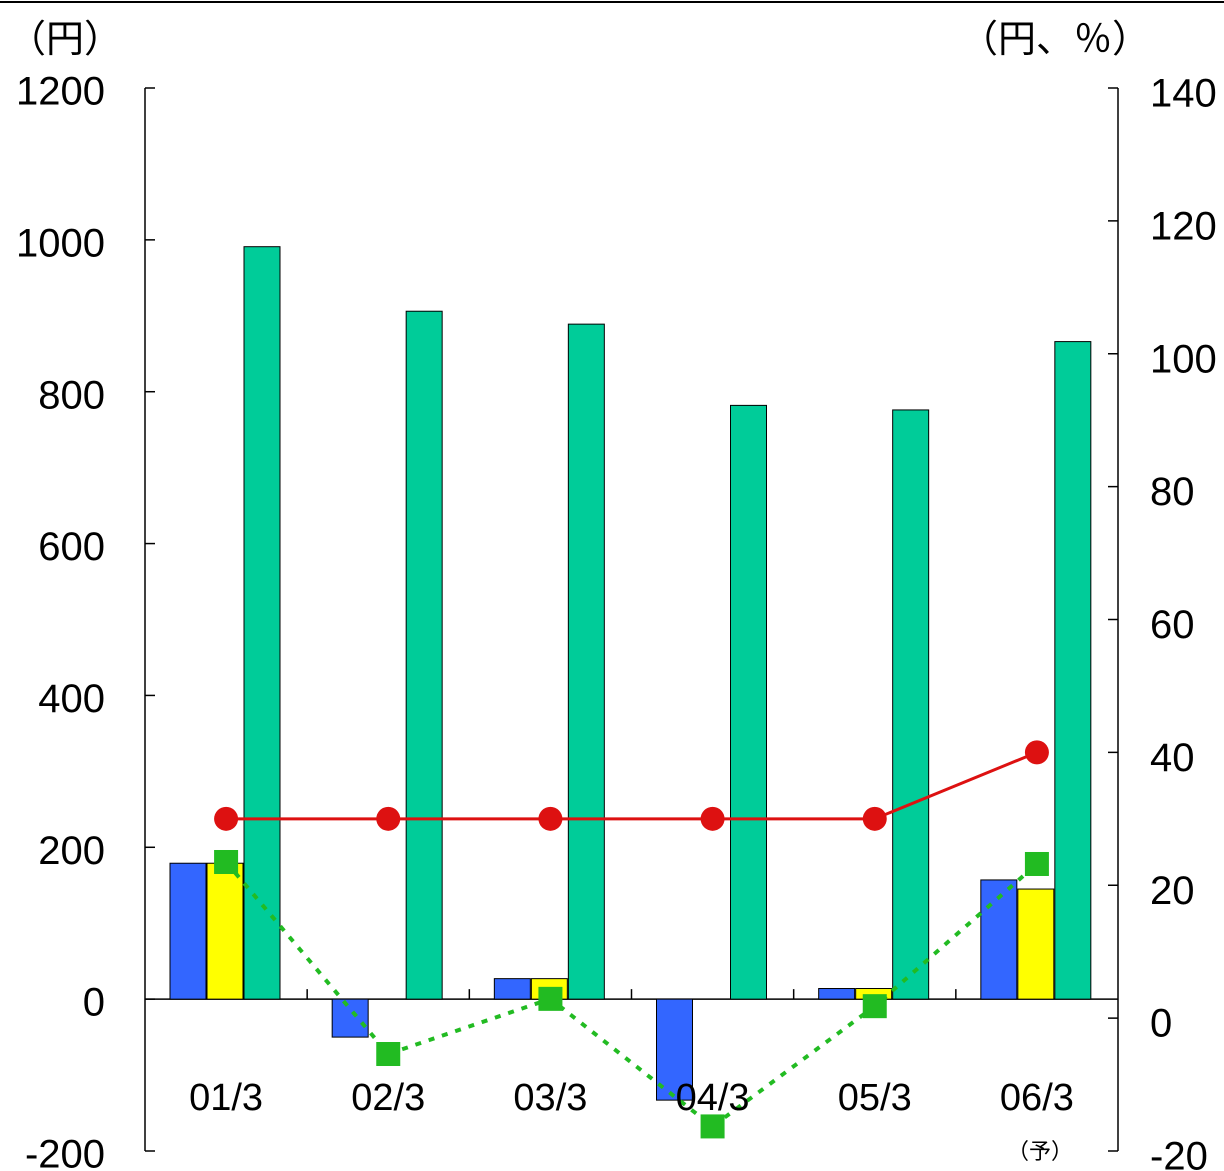 The width and height of the screenshot is (1224, 1171). Describe the element at coordinates (1055, 40) in the screenshot. I see `y2-unit-label: （円、％）` at that location.